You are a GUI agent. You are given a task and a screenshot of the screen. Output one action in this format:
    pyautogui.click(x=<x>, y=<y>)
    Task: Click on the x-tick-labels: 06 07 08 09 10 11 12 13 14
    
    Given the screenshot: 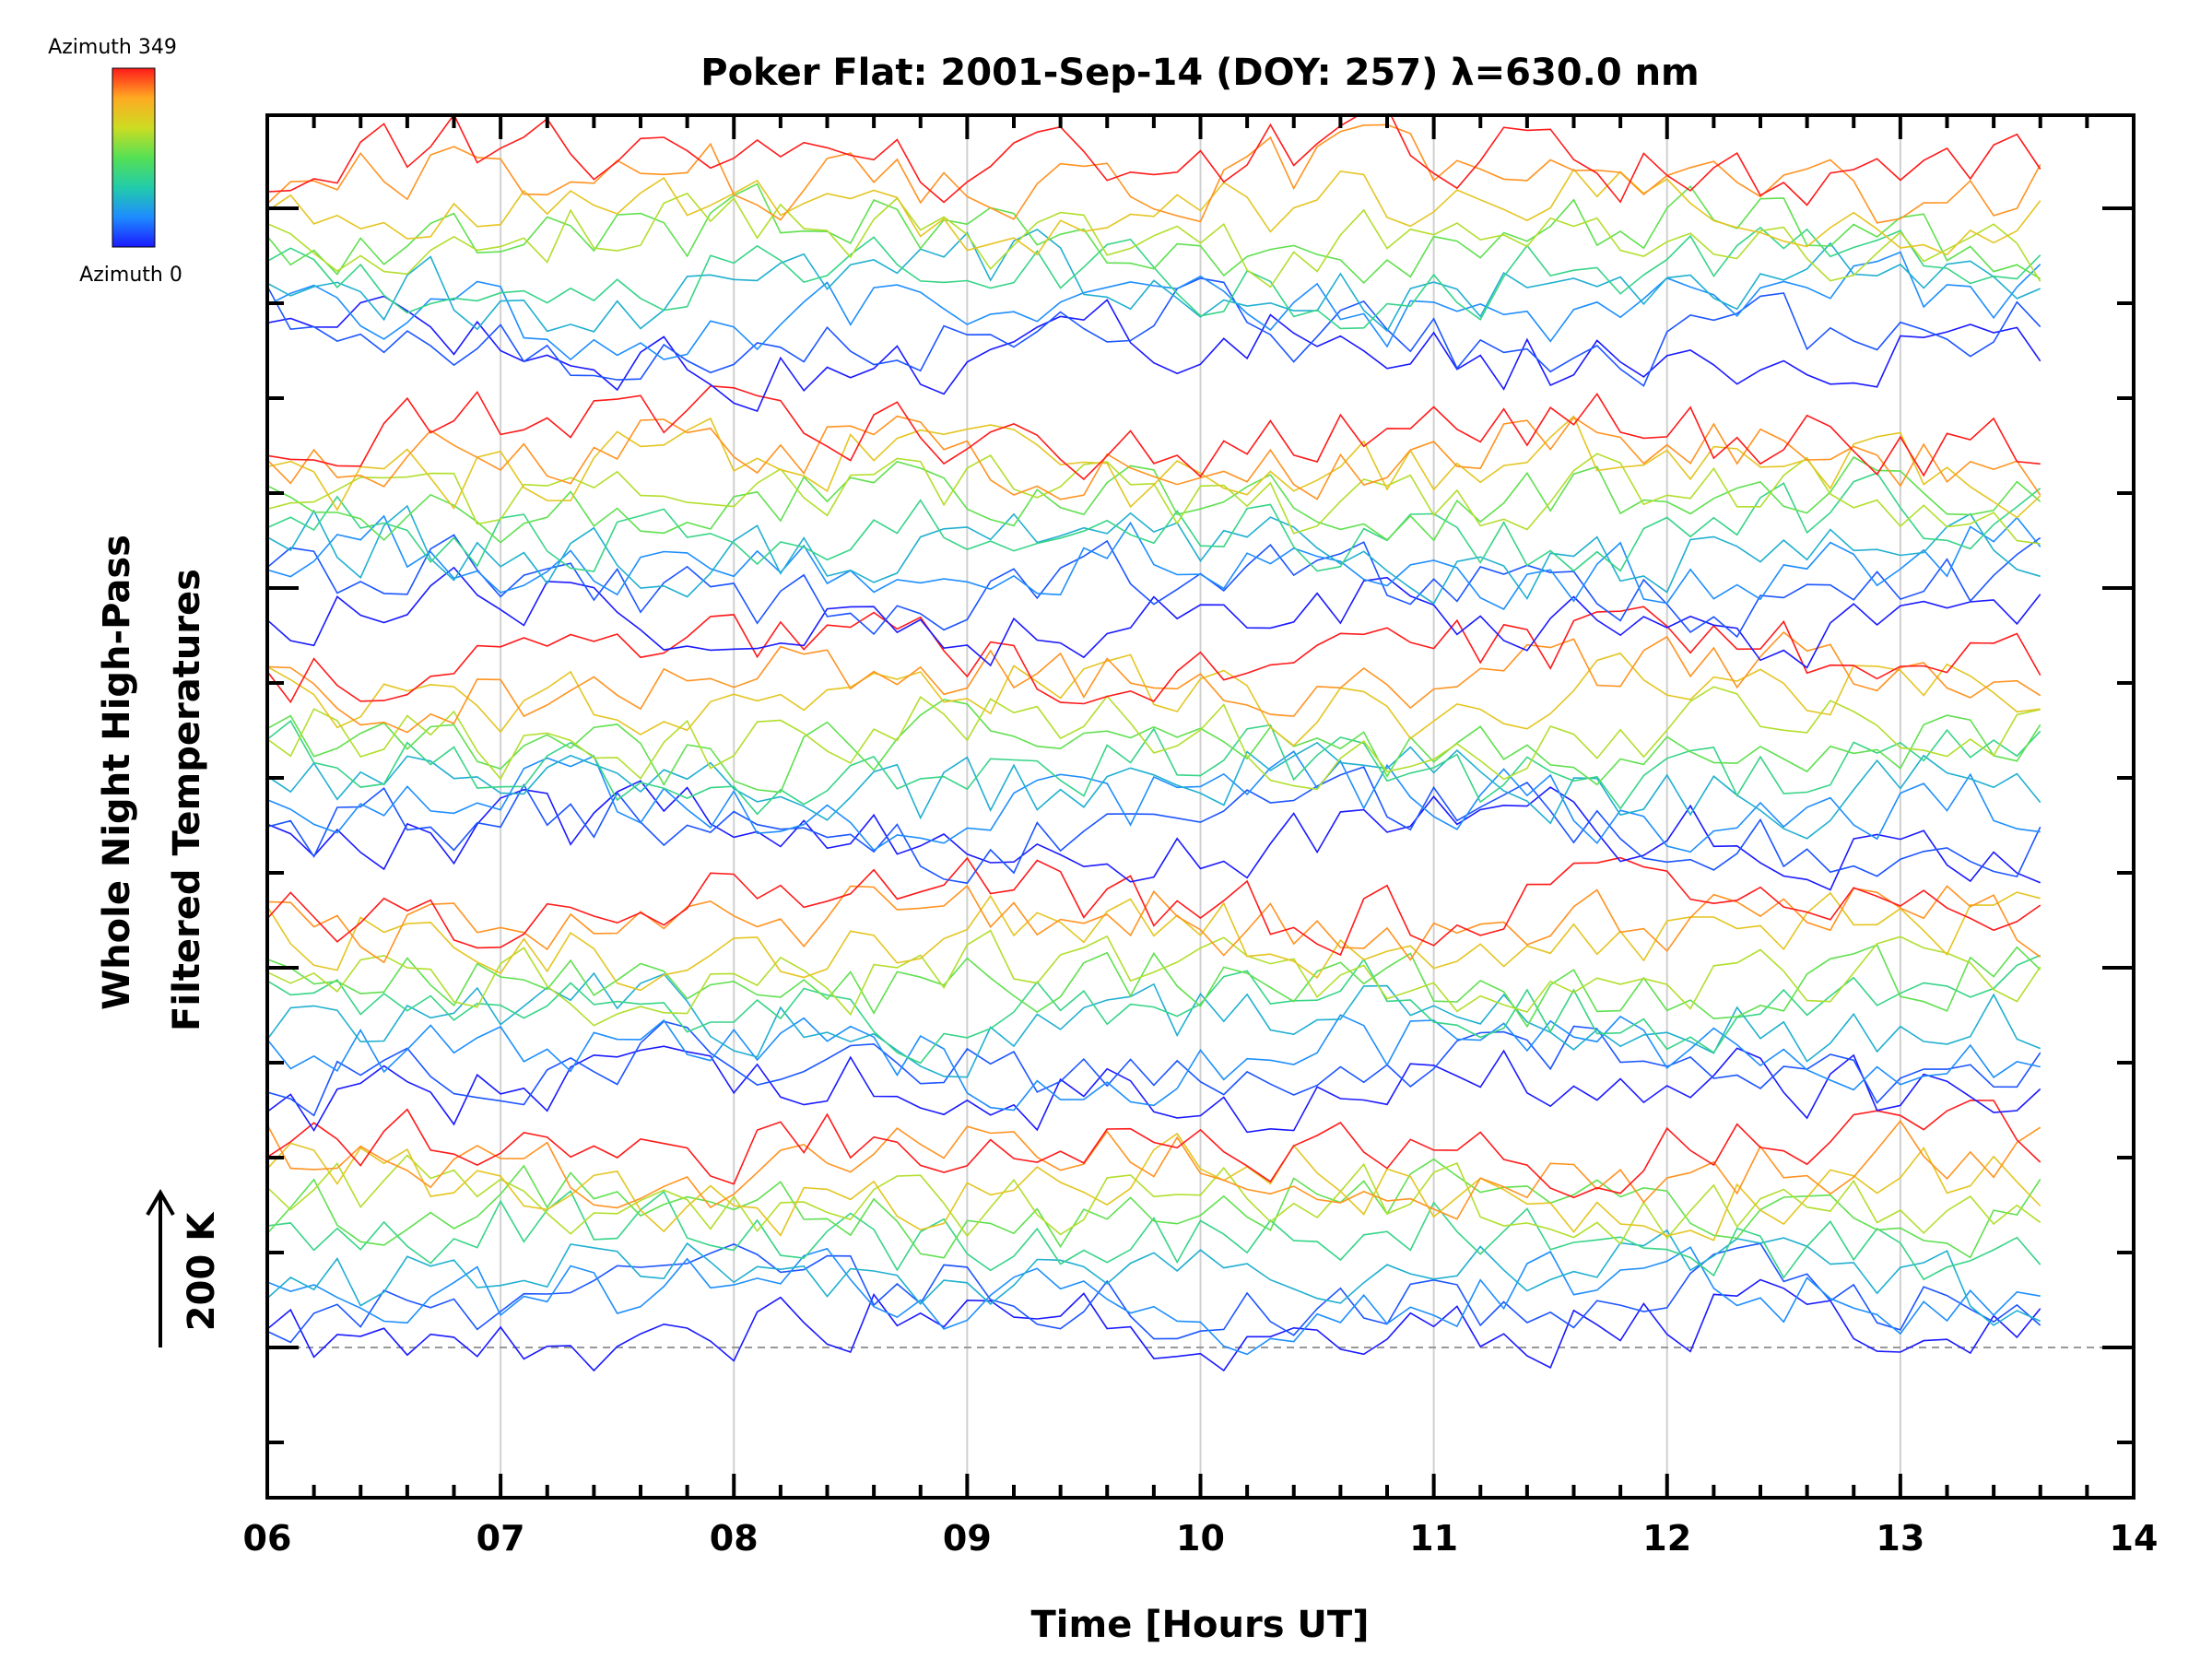 What is the action you would take?
    pyautogui.click(x=1201, y=1538)
    